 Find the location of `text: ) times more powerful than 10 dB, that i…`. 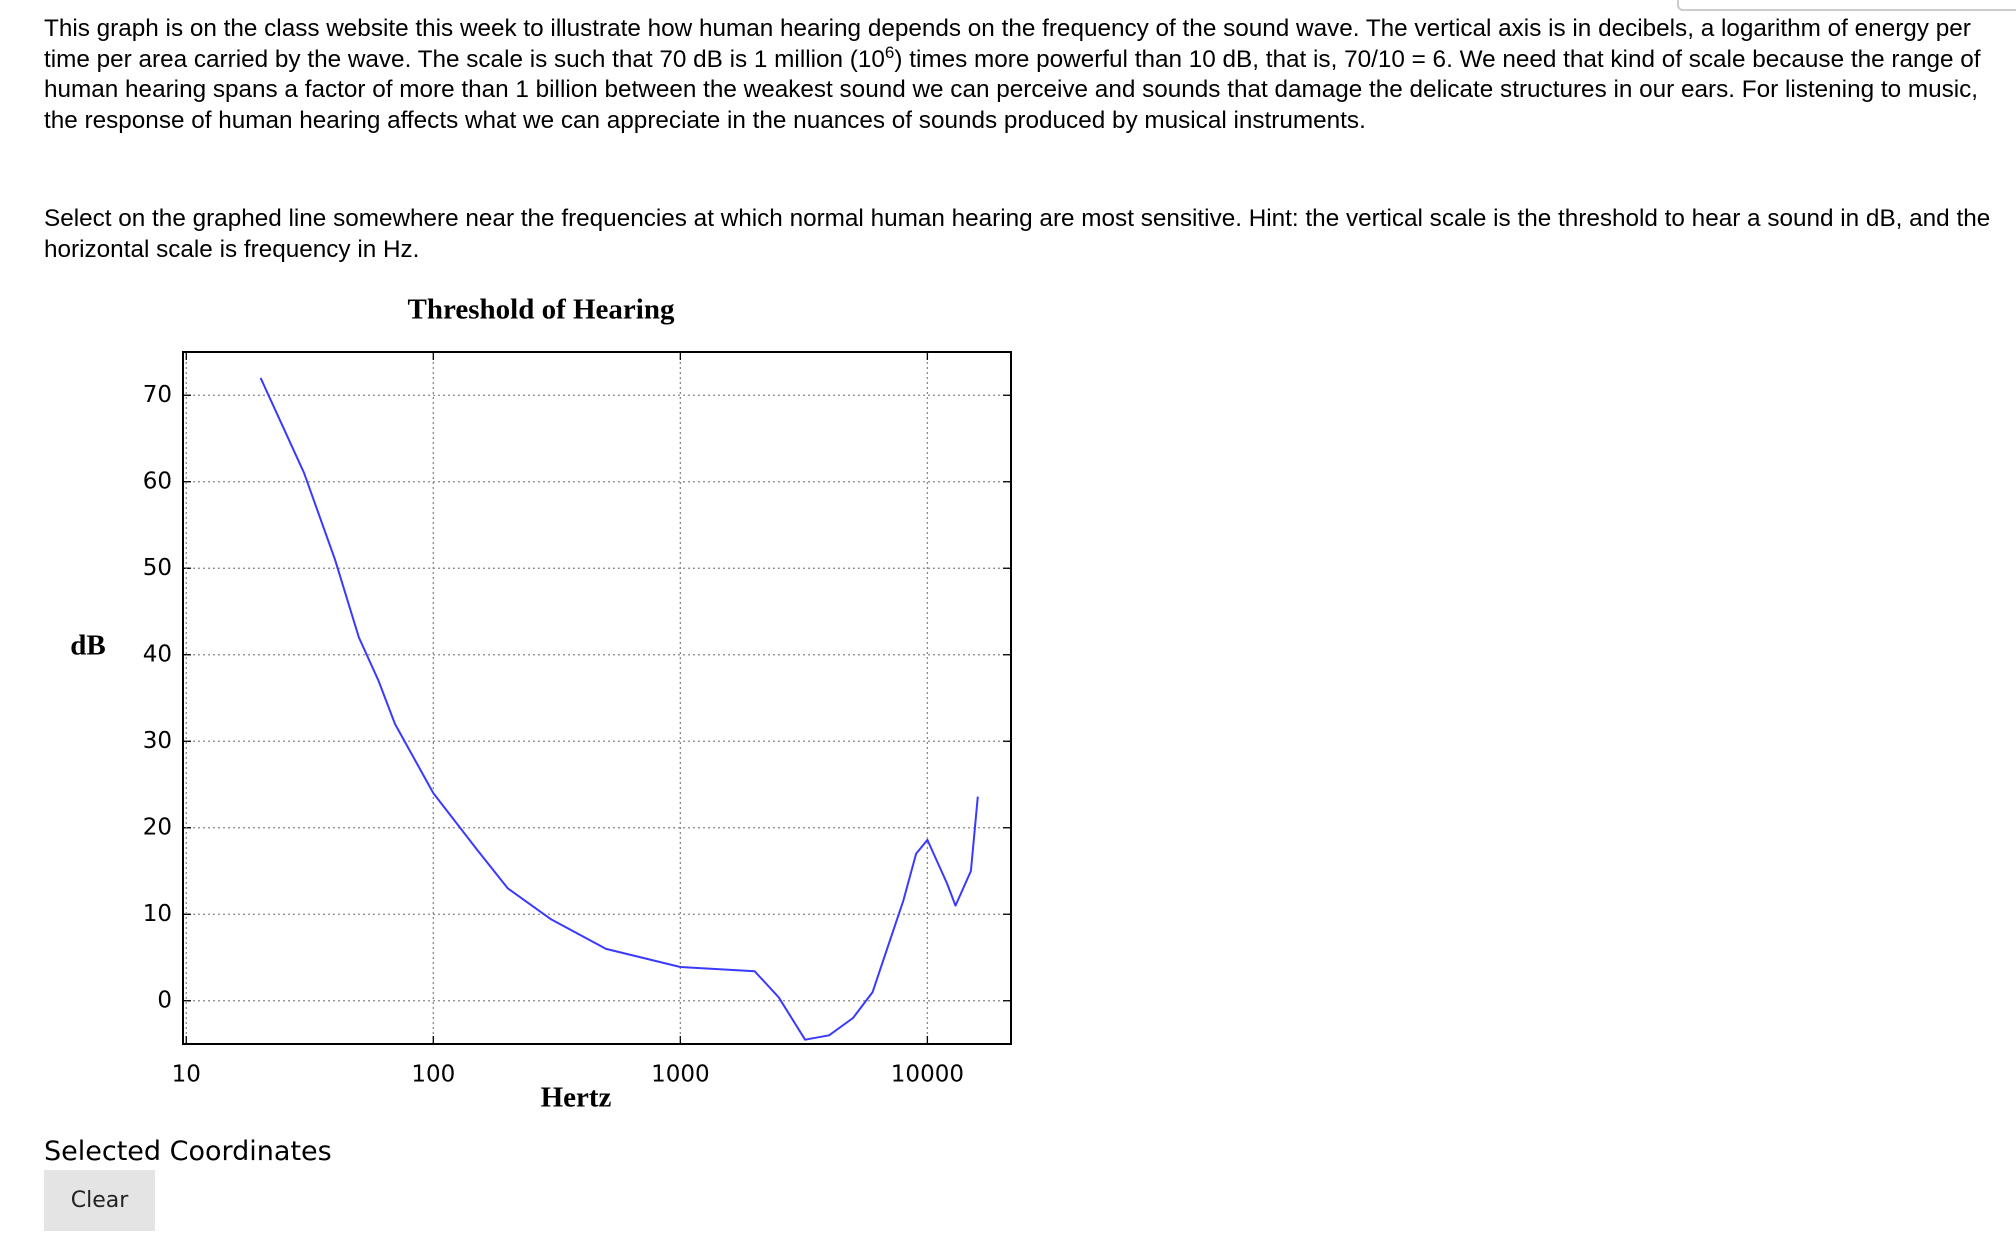

text: ) times more powerful than 10 dB, that i… is located at coordinates (1012, 89).